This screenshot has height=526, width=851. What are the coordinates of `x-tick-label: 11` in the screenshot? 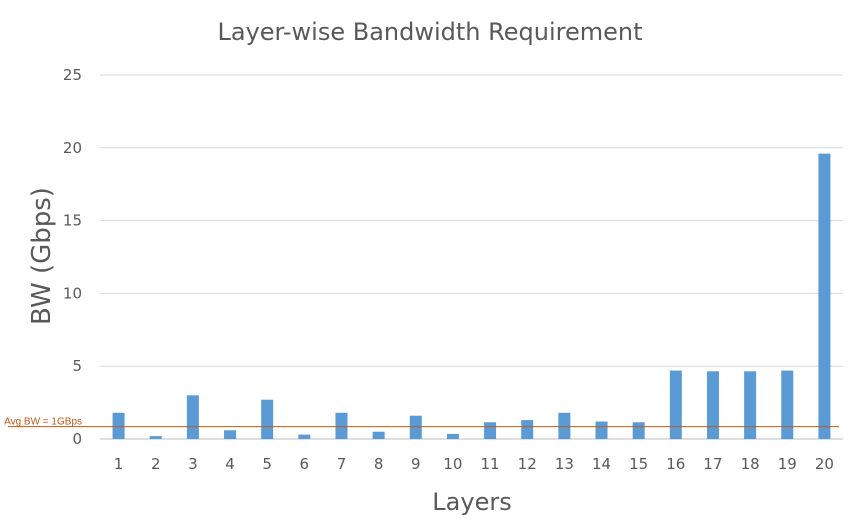 It's located at (490, 464).